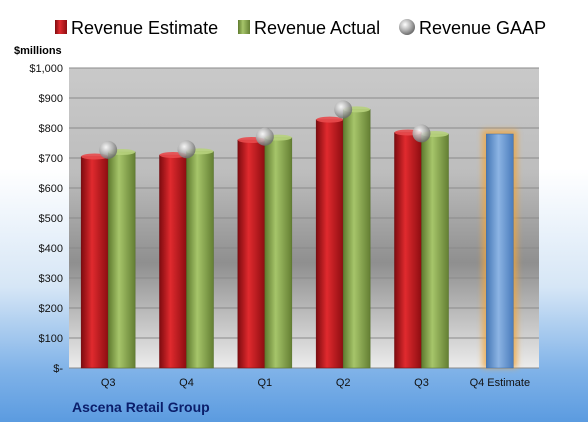 This screenshot has height=422, width=588. Describe the element at coordinates (51, 309) in the screenshot. I see `y-tick-label: $200` at that location.